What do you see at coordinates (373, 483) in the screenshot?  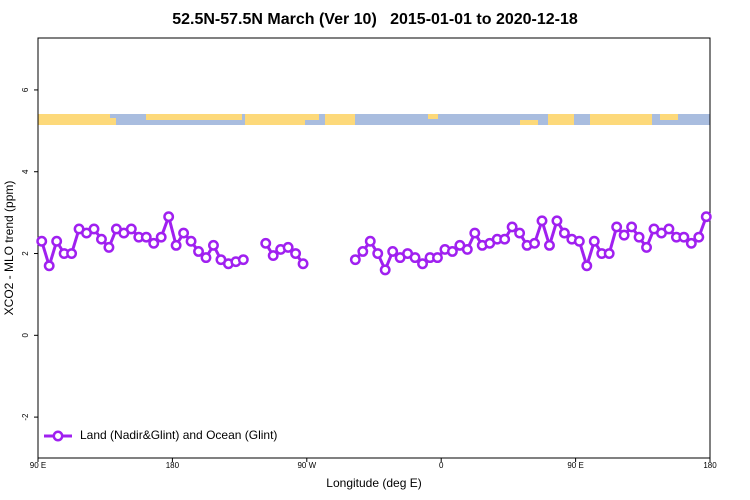 I see `x-axis-label: Longitude (deg E)` at bounding box center [373, 483].